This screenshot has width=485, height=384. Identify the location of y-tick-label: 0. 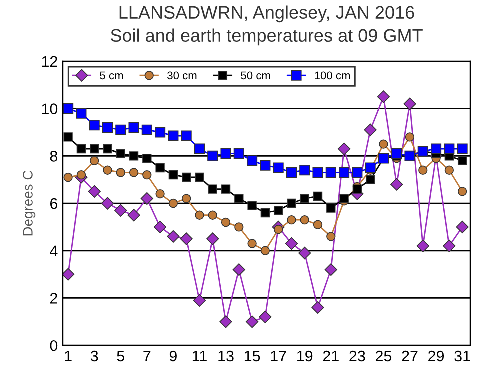
(54, 346).